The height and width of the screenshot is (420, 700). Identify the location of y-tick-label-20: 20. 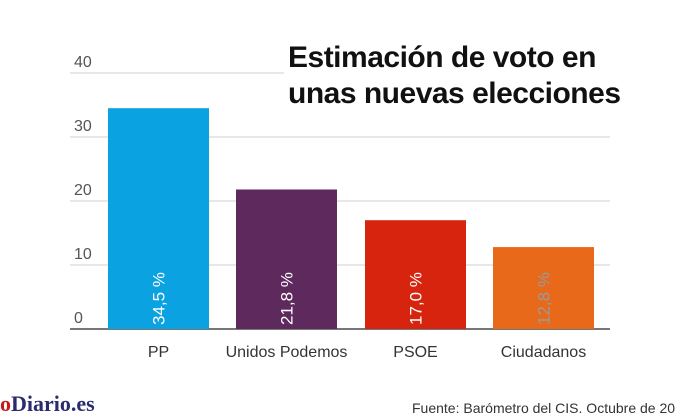
(83, 190).